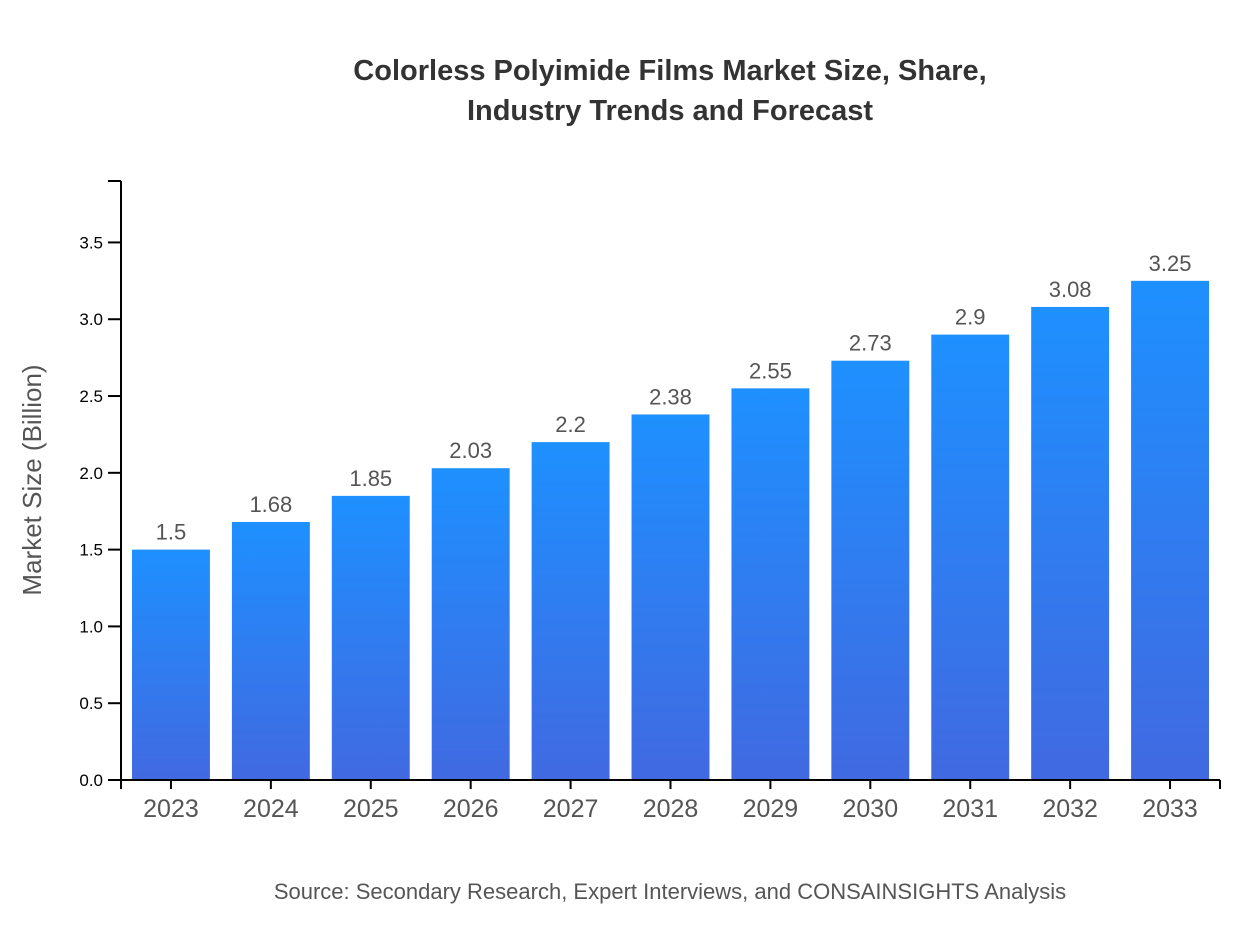 Image resolution: width=1260 pixels, height=925 pixels. What do you see at coordinates (91, 319) in the screenshot?
I see `y-tick-label: 3.0` at bounding box center [91, 319].